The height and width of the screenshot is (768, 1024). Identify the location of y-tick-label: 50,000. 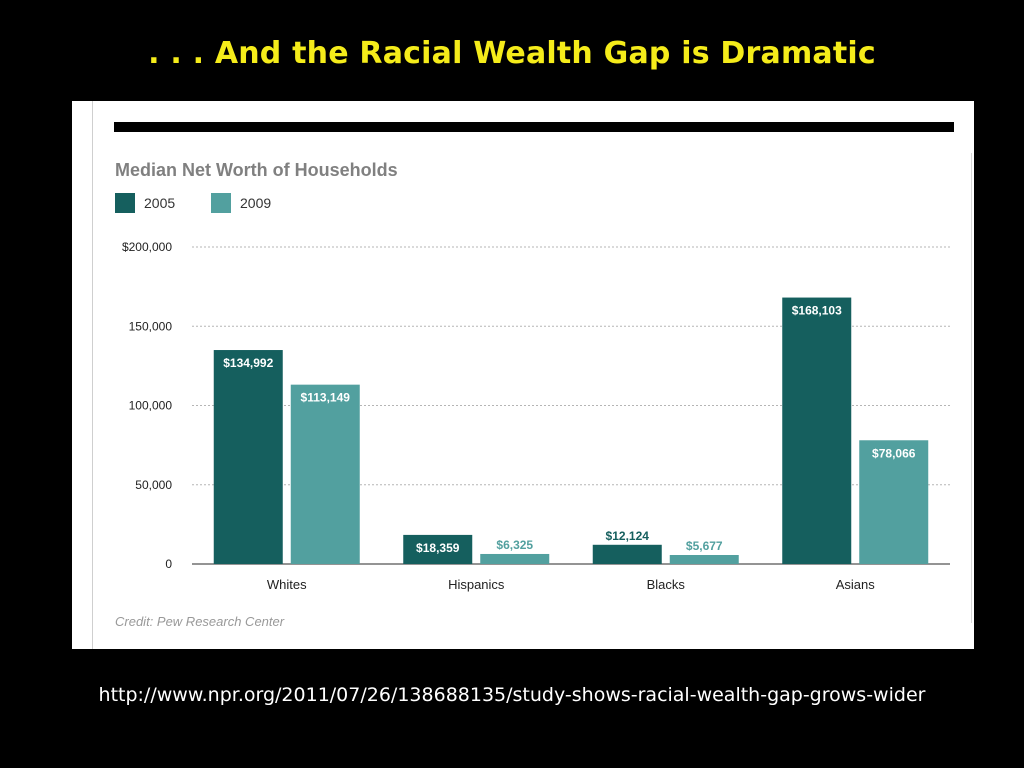
(153, 485).